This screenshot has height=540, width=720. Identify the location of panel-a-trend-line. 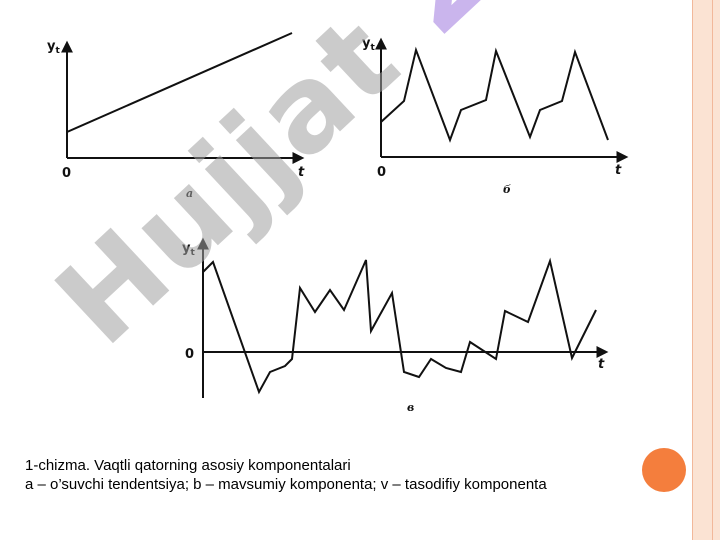
(179, 82).